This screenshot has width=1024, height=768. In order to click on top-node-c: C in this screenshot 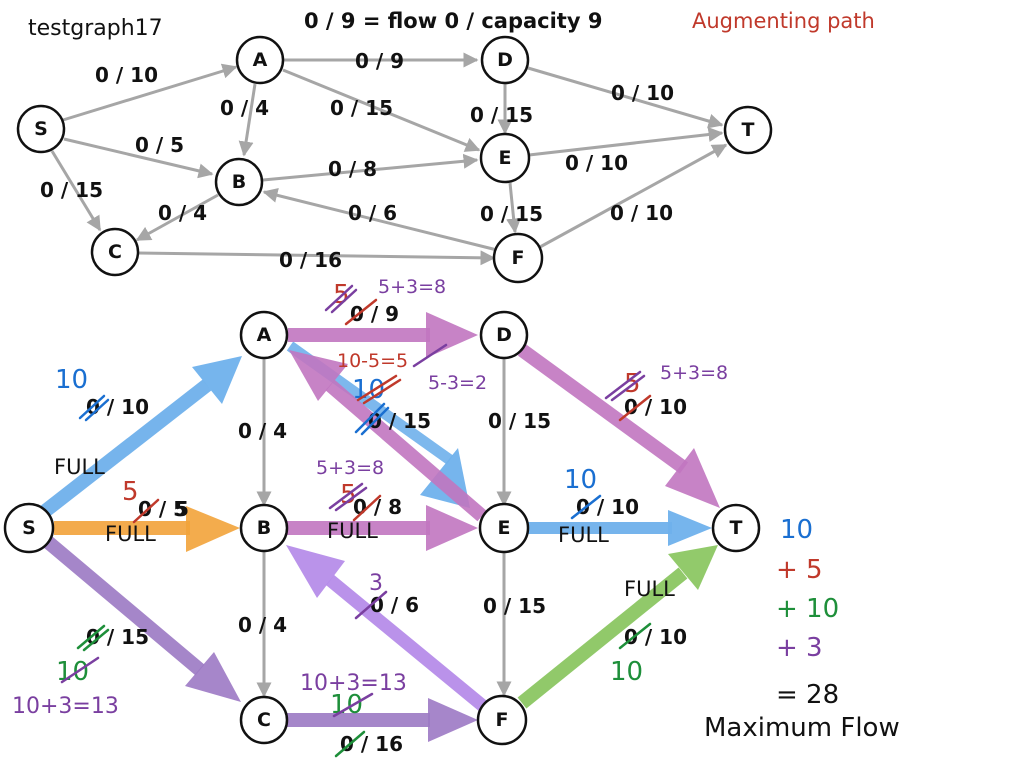, I will do `click(115, 252)`.